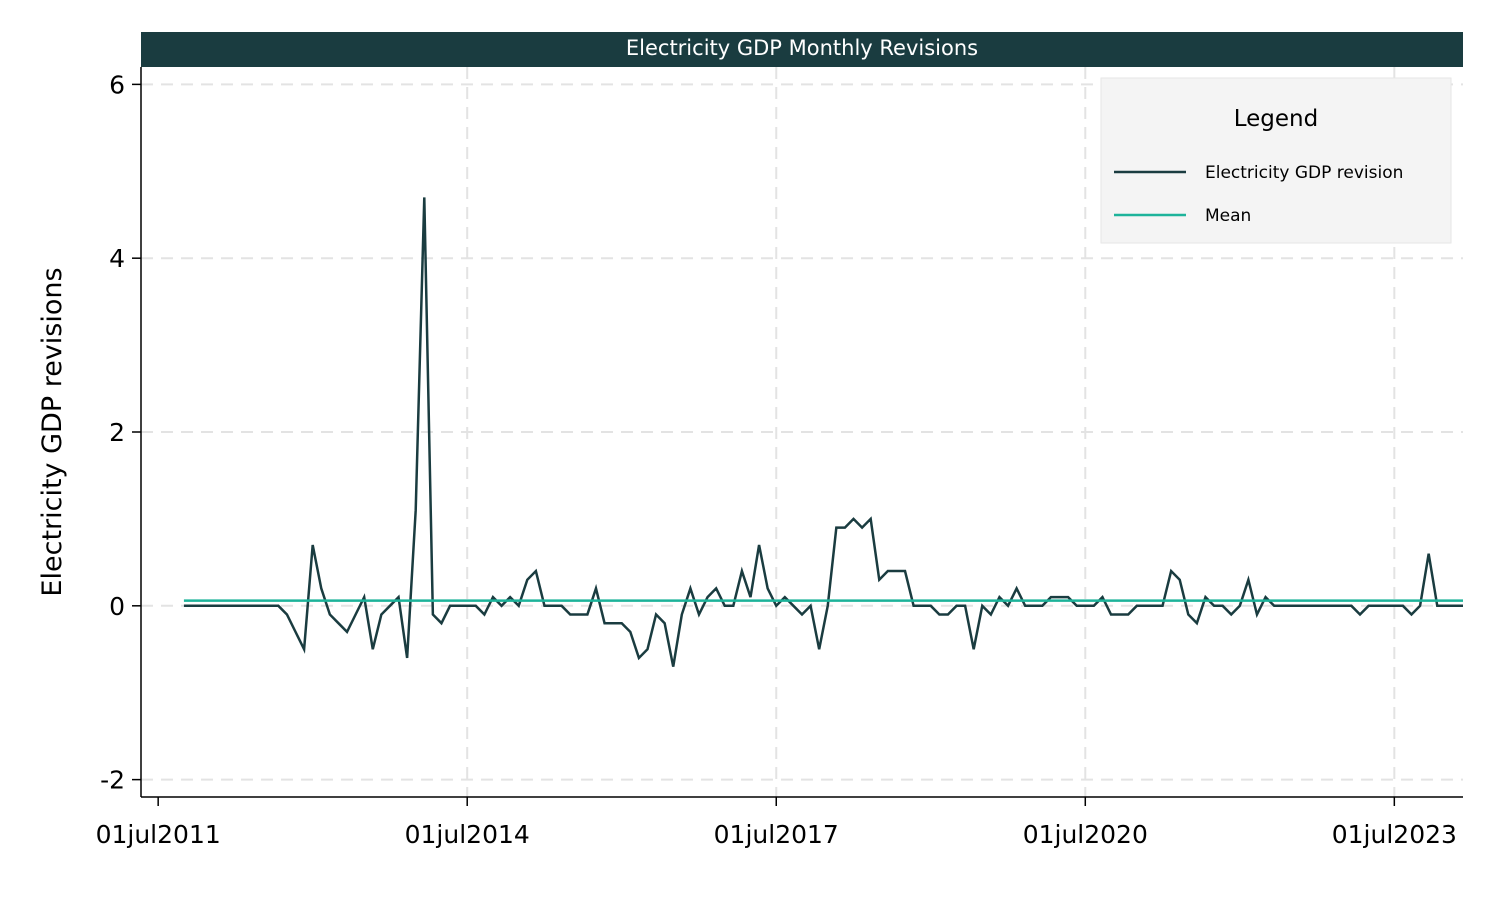 This screenshot has width=1495, height=897. Describe the element at coordinates (117, 84) in the screenshot. I see `y-tick-label: 6` at that location.